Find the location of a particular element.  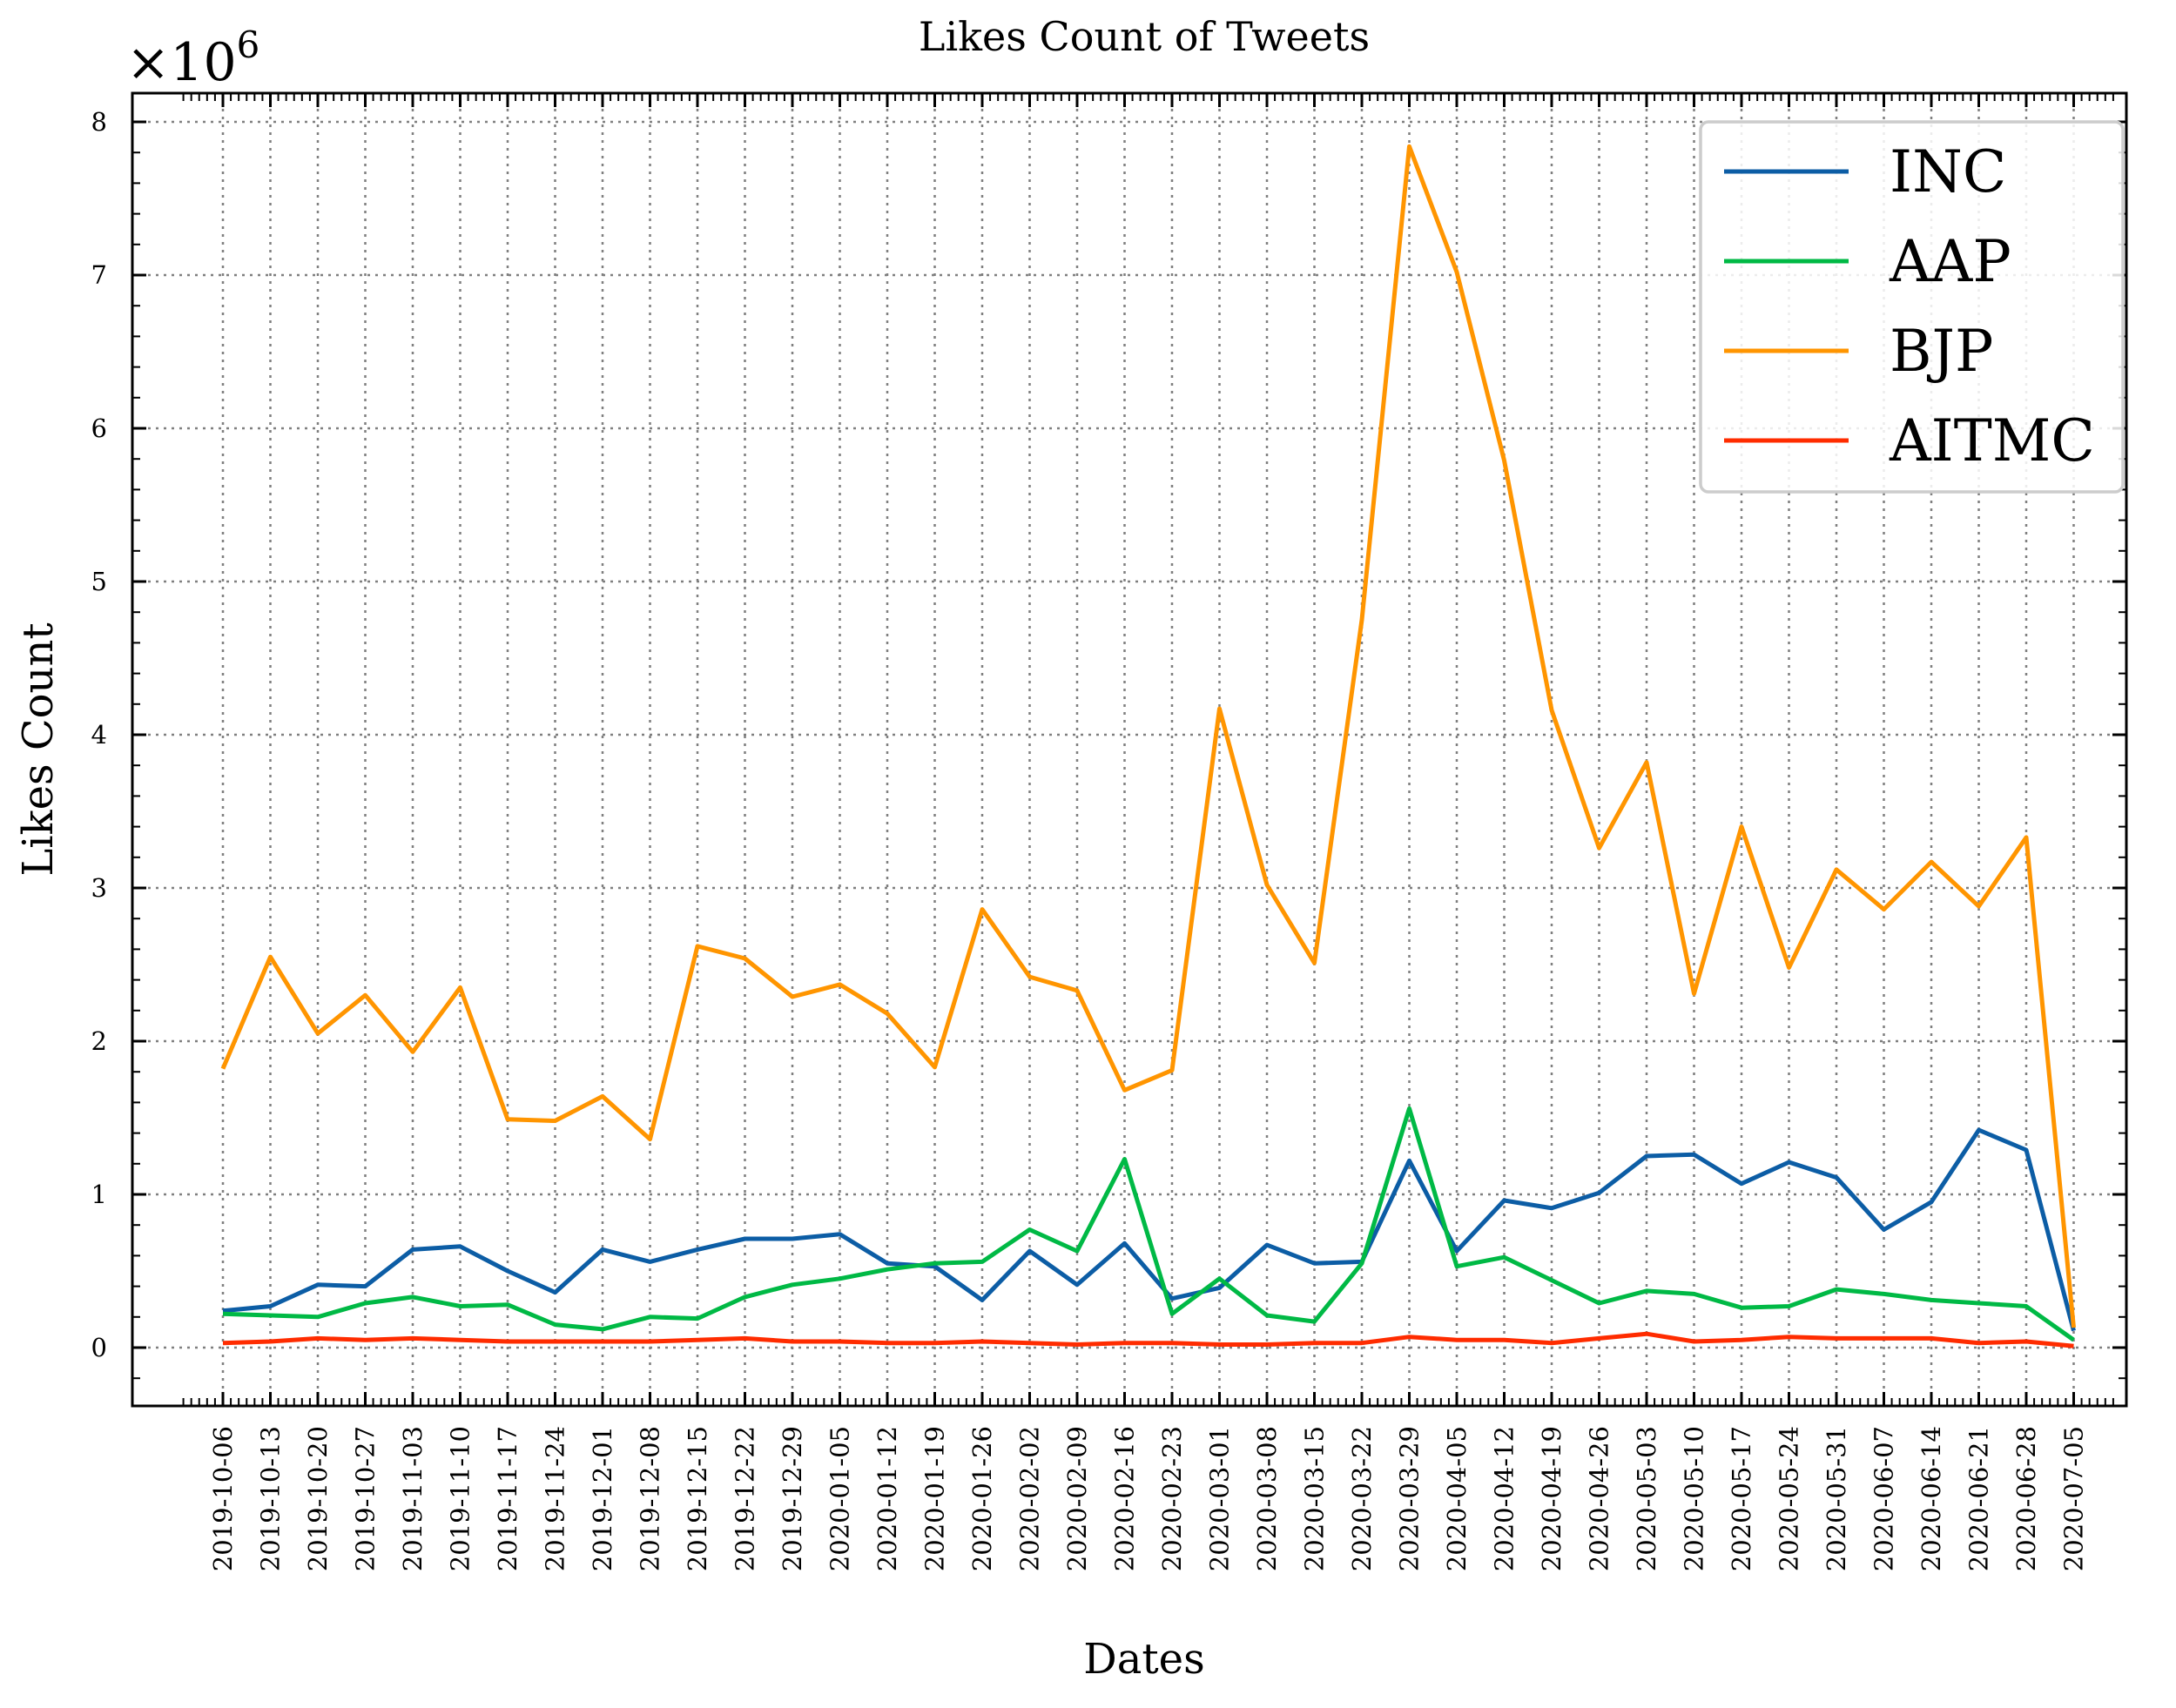

x-tick-label: 2020-04-26 is located at coordinates (1599, 1498).